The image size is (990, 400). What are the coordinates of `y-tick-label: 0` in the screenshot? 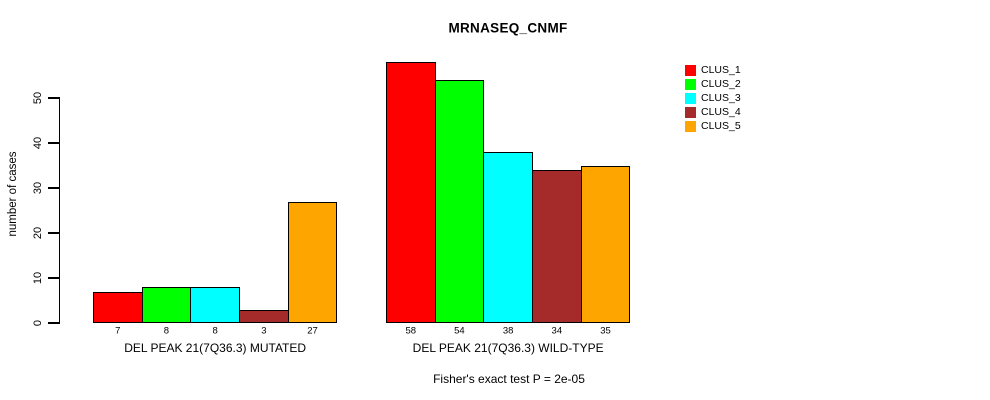 It's located at (38, 323).